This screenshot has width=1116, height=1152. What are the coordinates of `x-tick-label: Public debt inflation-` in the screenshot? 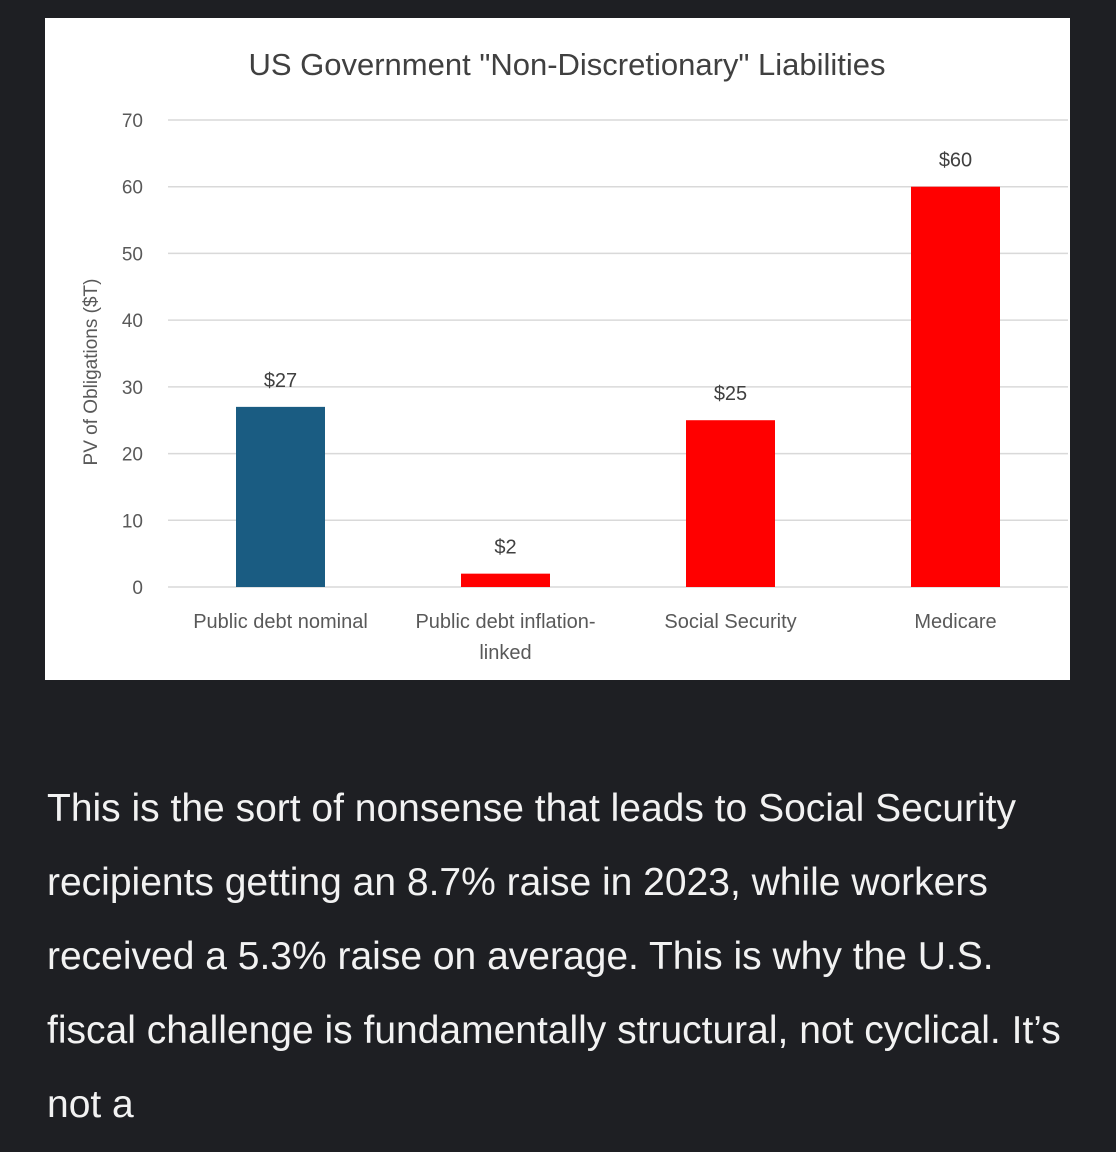 It's located at (505, 622).